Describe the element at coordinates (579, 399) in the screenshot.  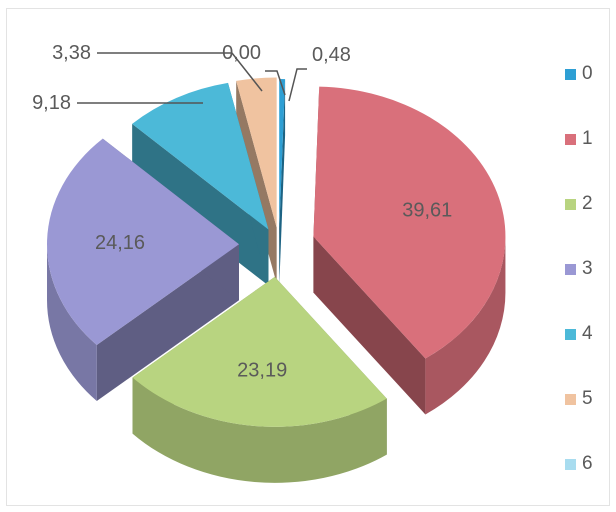
I see `legend-item-5: 5` at that location.